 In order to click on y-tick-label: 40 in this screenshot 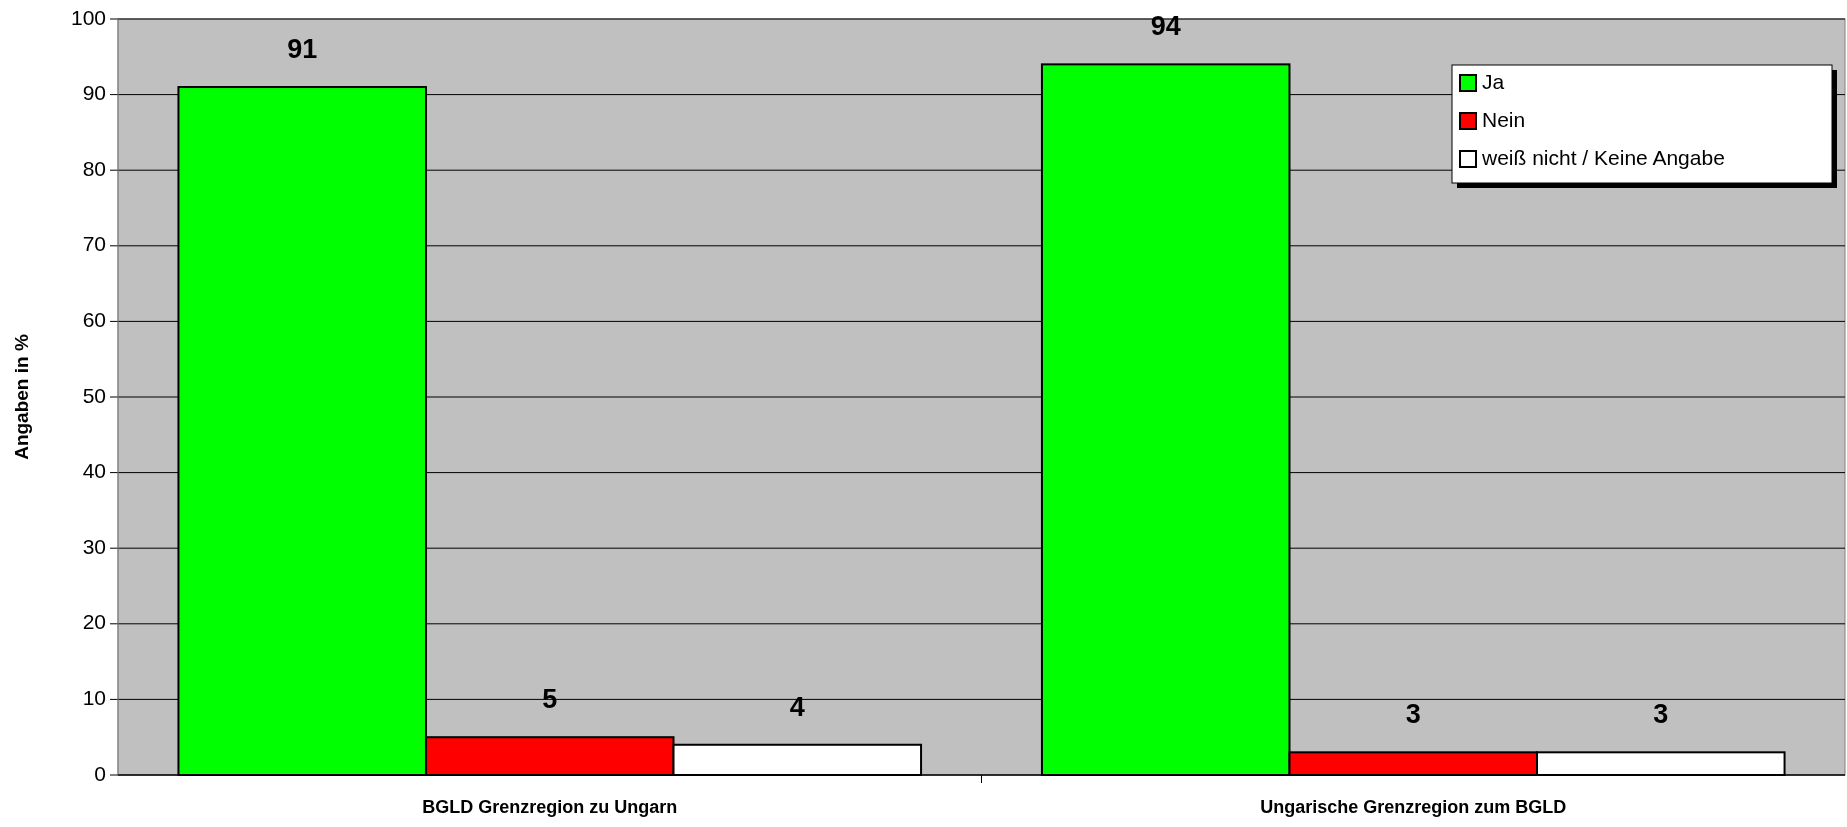, I will do `click(94, 471)`.